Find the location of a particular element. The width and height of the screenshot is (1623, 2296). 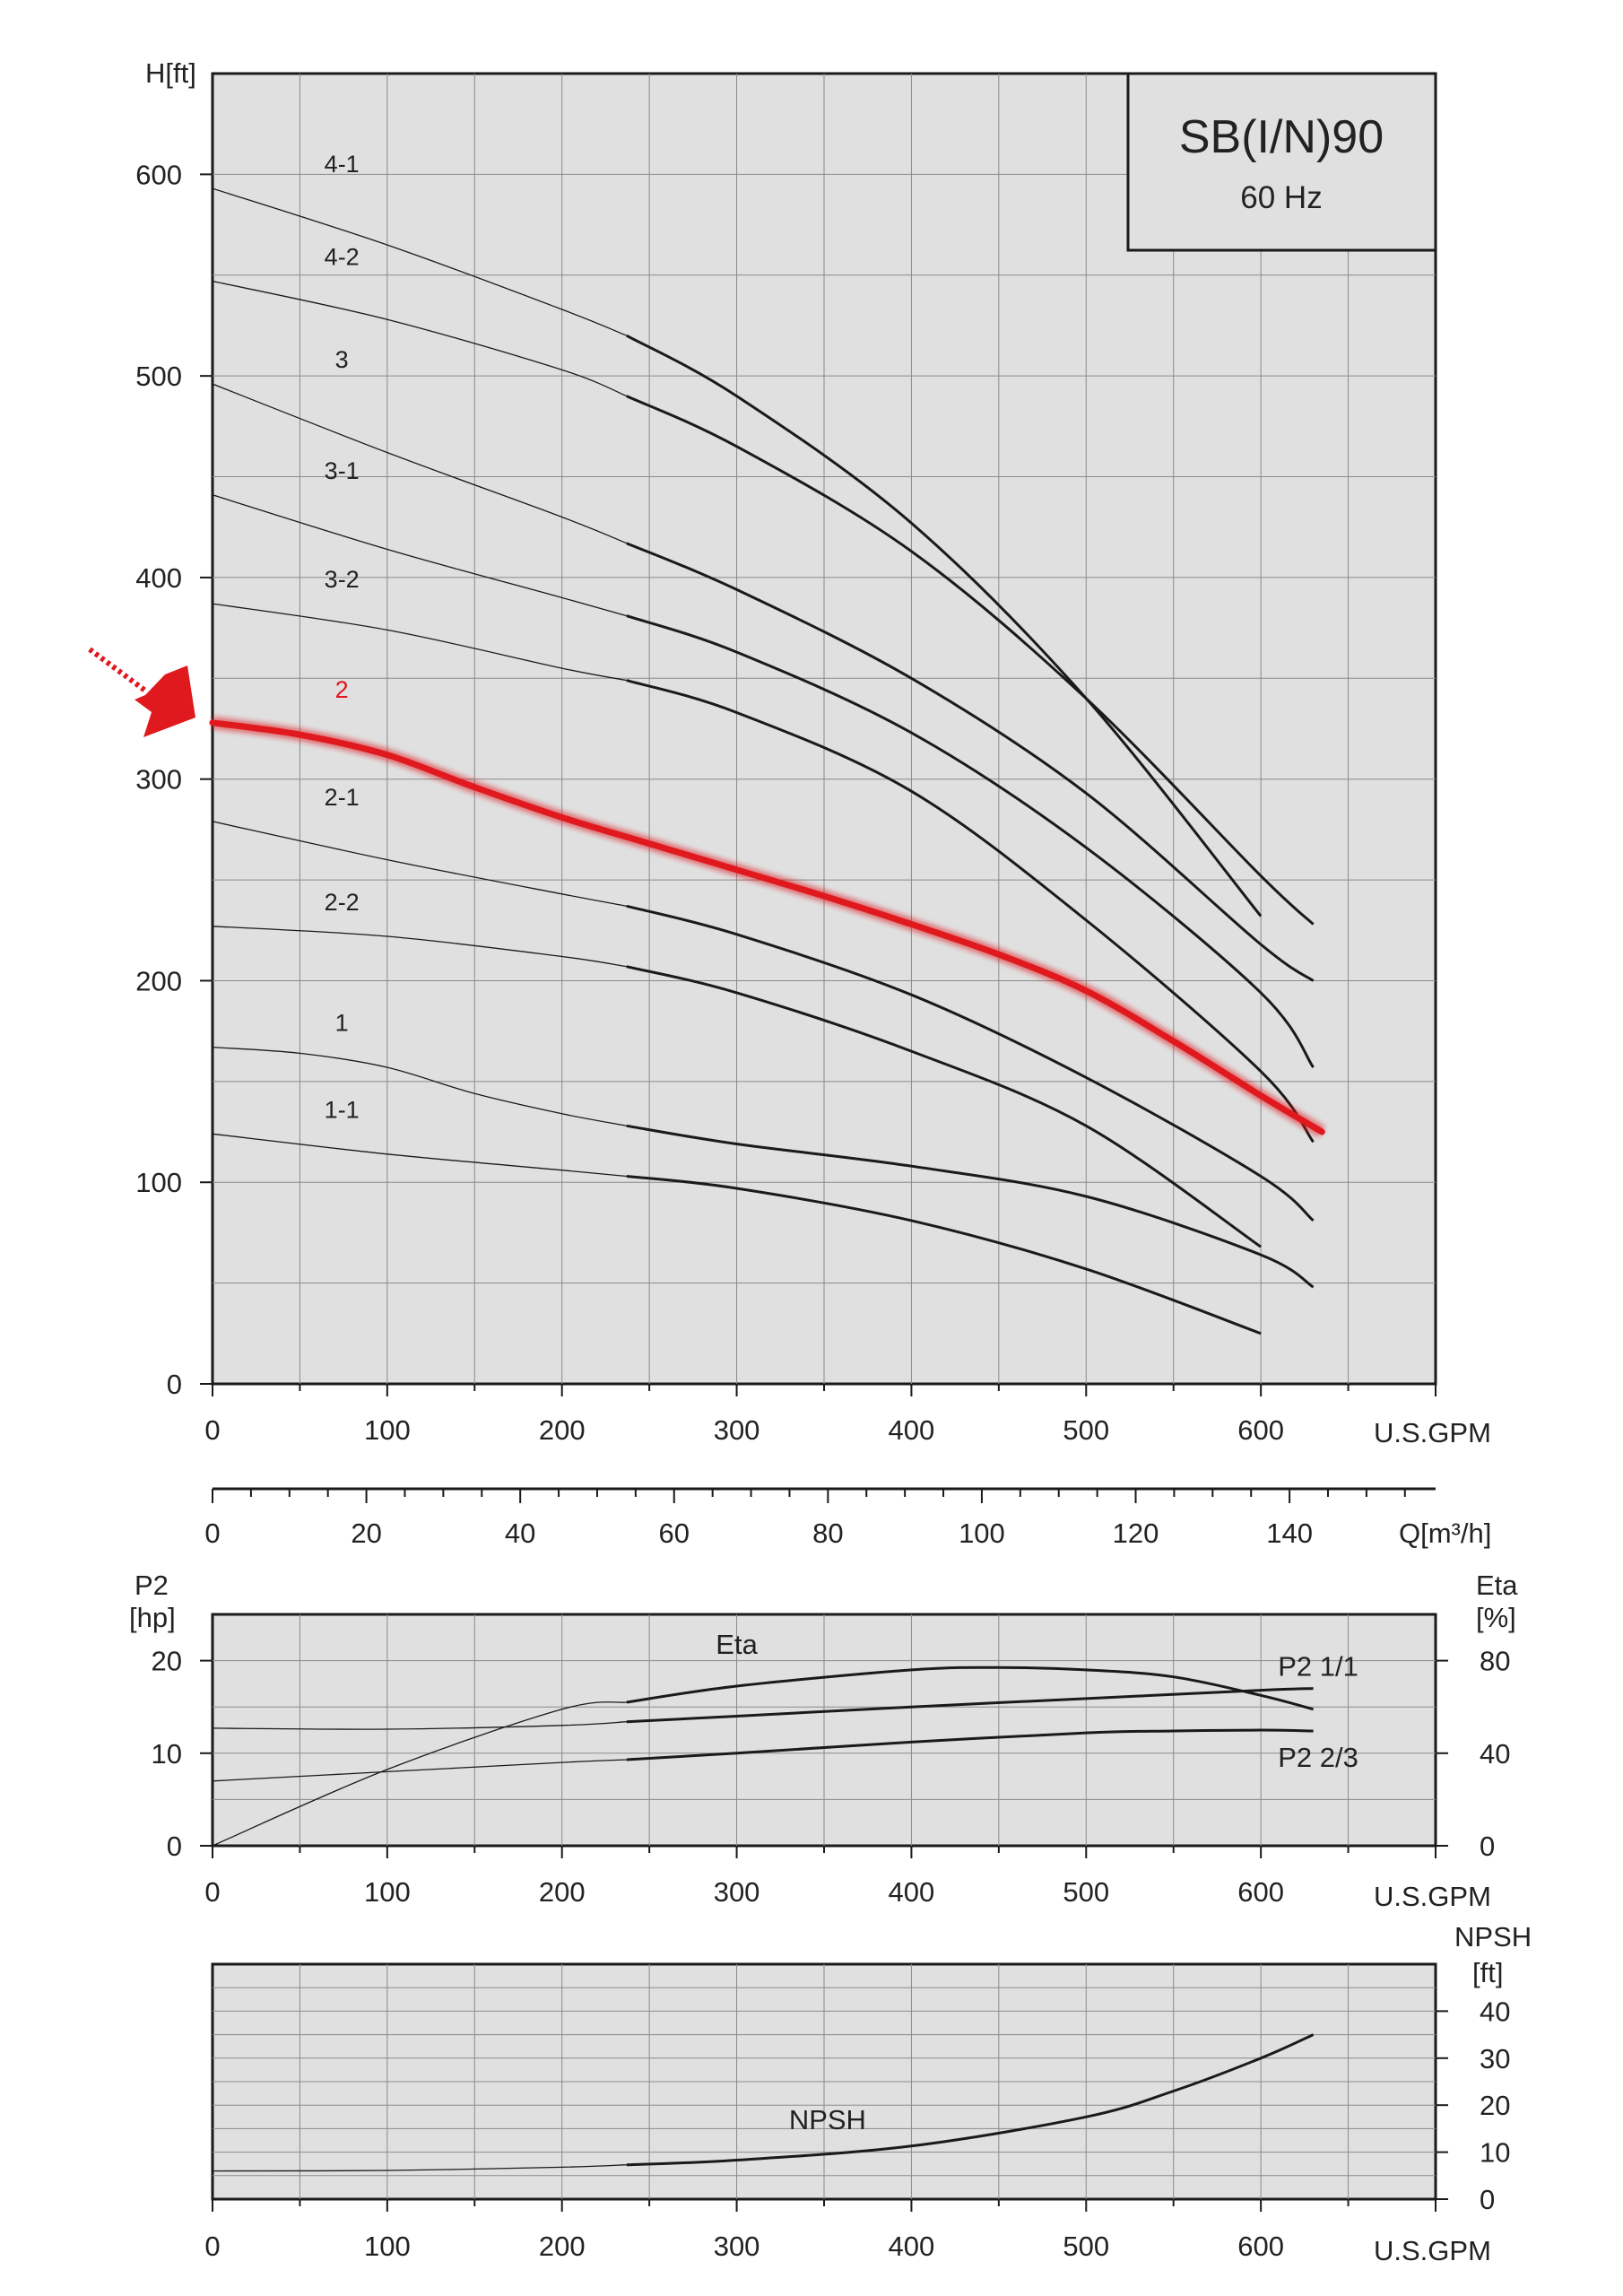

eta-y-tick-label: 80 is located at coordinates (1495, 1661).